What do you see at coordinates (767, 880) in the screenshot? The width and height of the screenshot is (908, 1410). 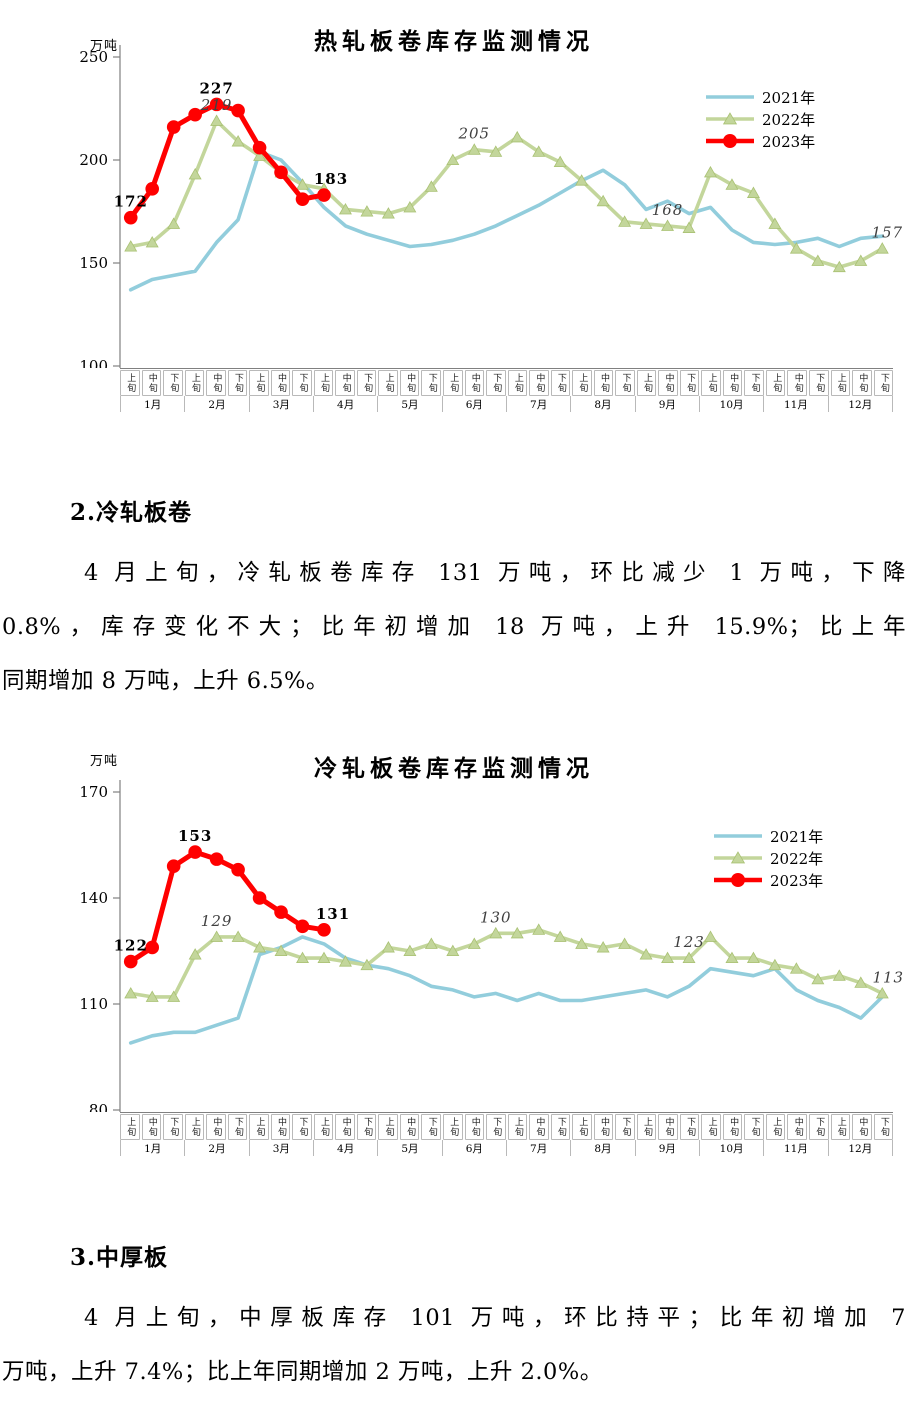 I see `legend-item-2023年: 2023年` at bounding box center [767, 880].